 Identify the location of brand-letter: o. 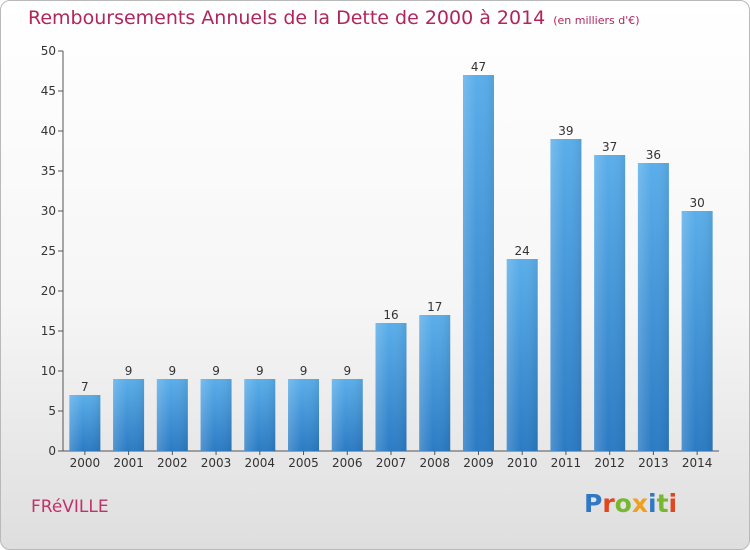
(623, 503).